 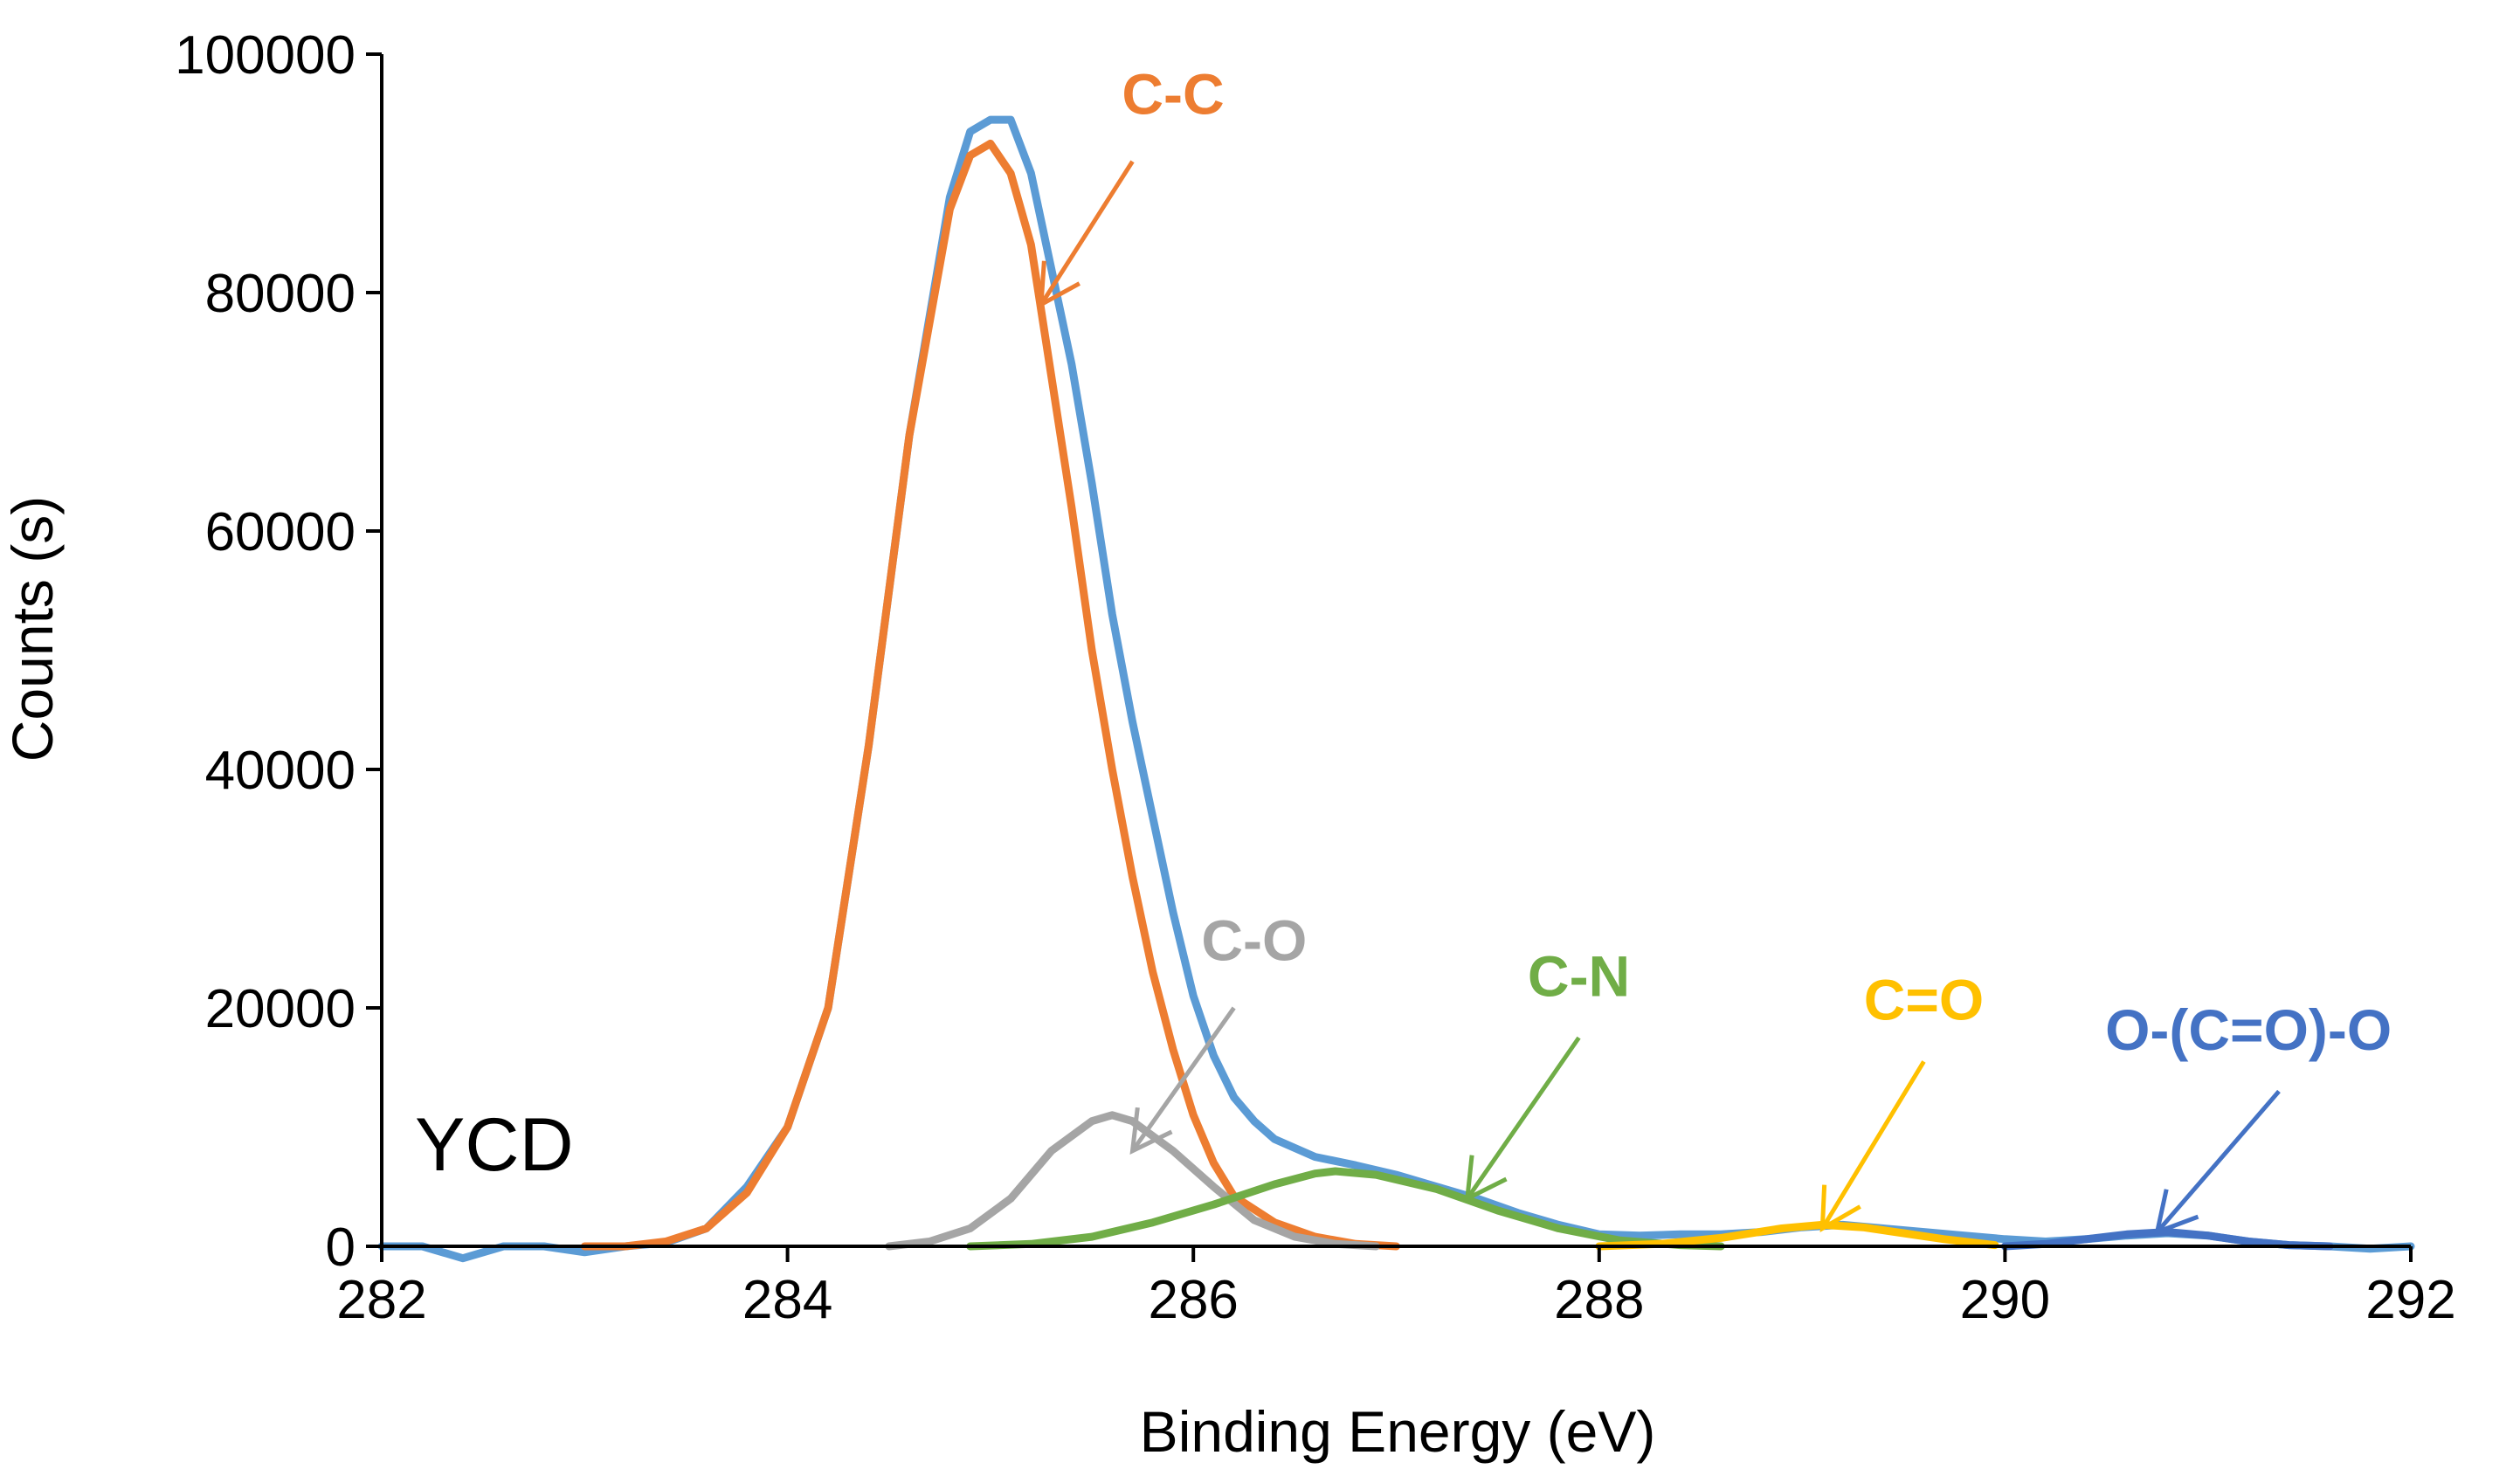 I want to click on y-tick-label: 0, so click(x=341, y=1247).